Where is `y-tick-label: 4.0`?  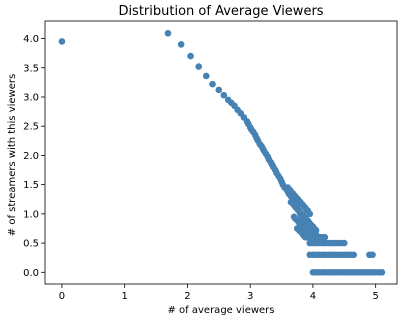 y-tick-label: 4.0 is located at coordinates (31, 39).